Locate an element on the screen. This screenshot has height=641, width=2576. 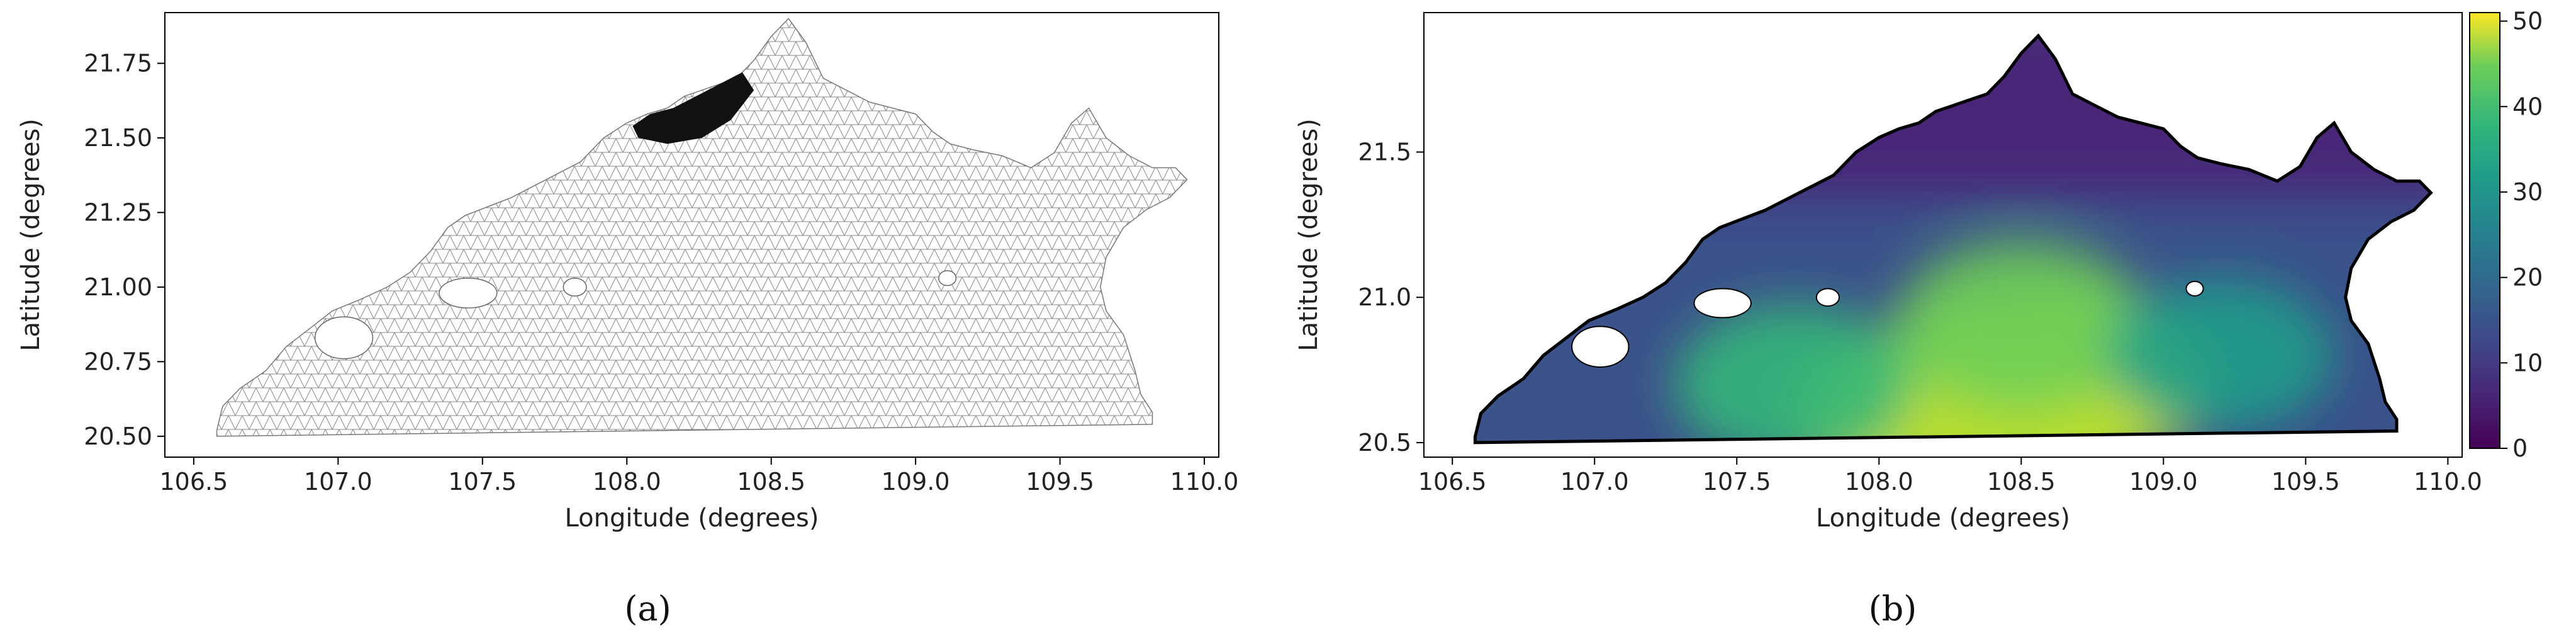
heatmap-y-tick-label: 20.5 is located at coordinates (1384, 443).